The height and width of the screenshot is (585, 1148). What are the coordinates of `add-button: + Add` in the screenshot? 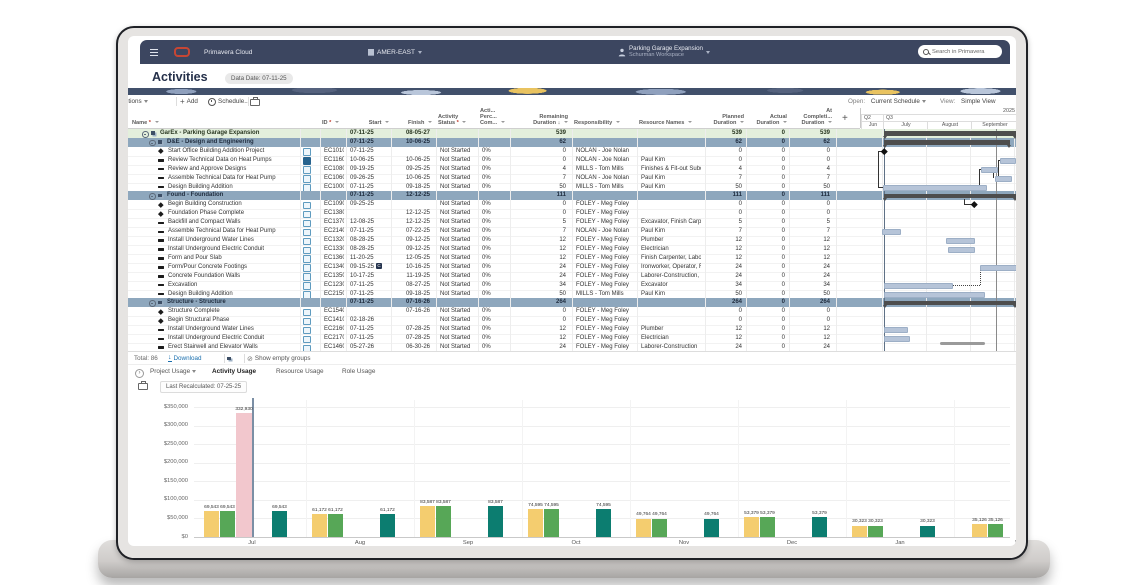 It's located at (189, 101).